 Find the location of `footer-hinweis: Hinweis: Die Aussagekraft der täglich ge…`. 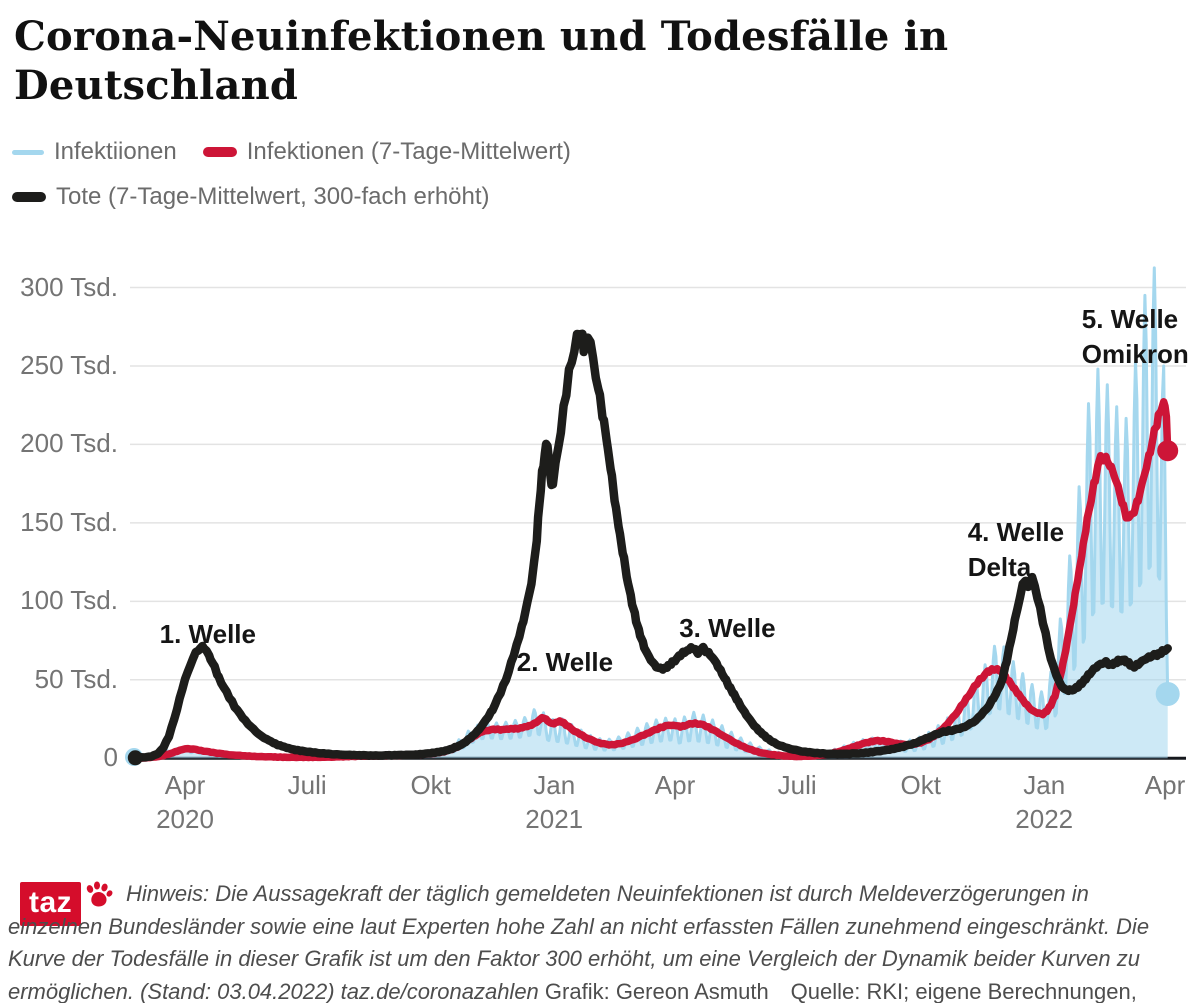

footer-hinweis: Hinweis: Die Aussagekraft der täglich ge… is located at coordinates (579, 942).